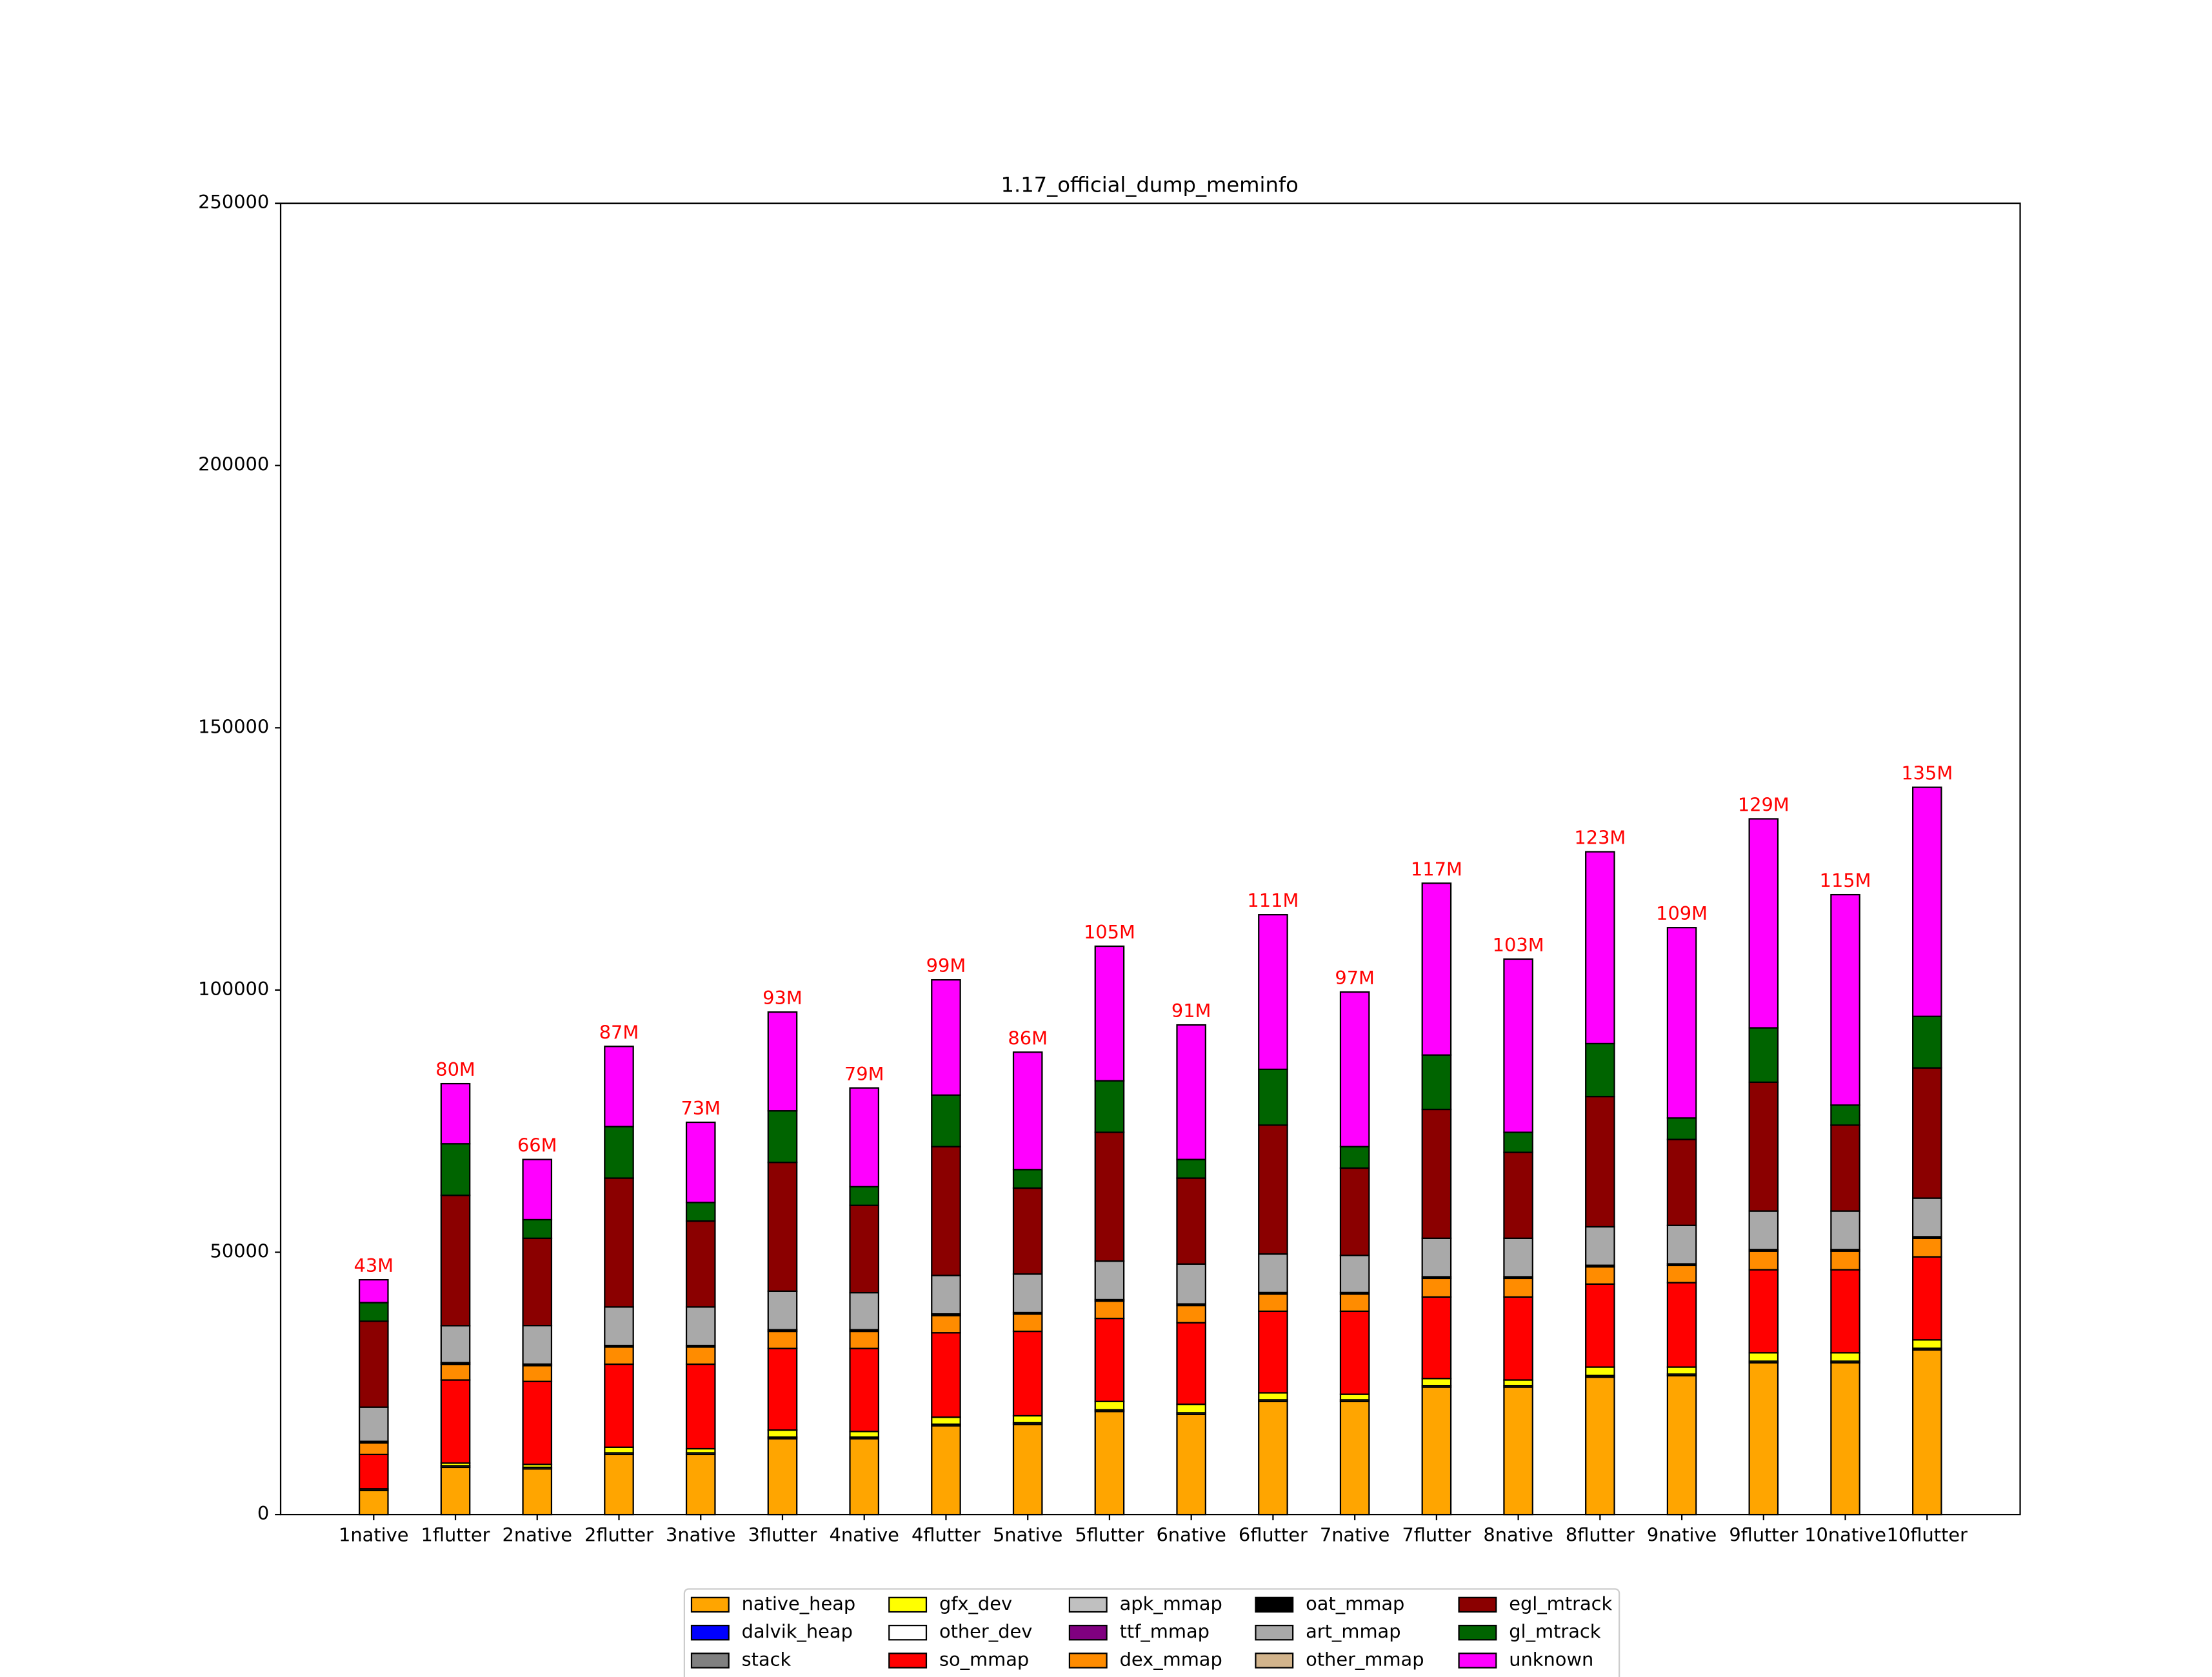 The width and height of the screenshot is (2212, 1677). What do you see at coordinates (1028, 1038) in the screenshot?
I see `total-label: 86M` at bounding box center [1028, 1038].